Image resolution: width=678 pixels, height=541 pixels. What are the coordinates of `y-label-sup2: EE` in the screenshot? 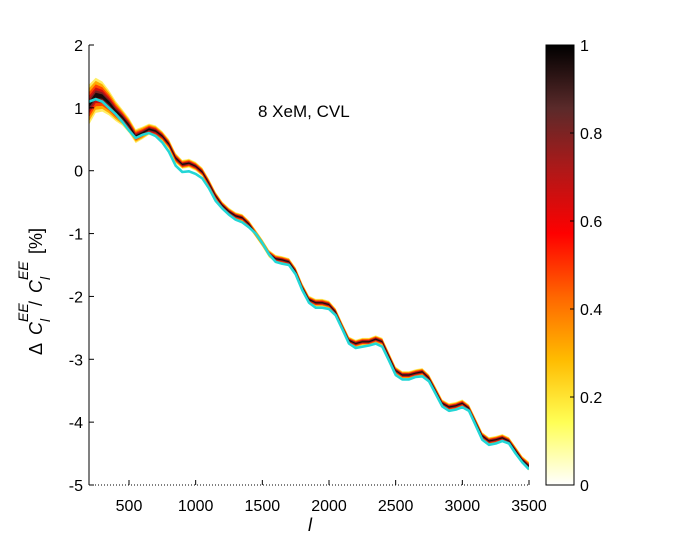 It's located at (23, 270).